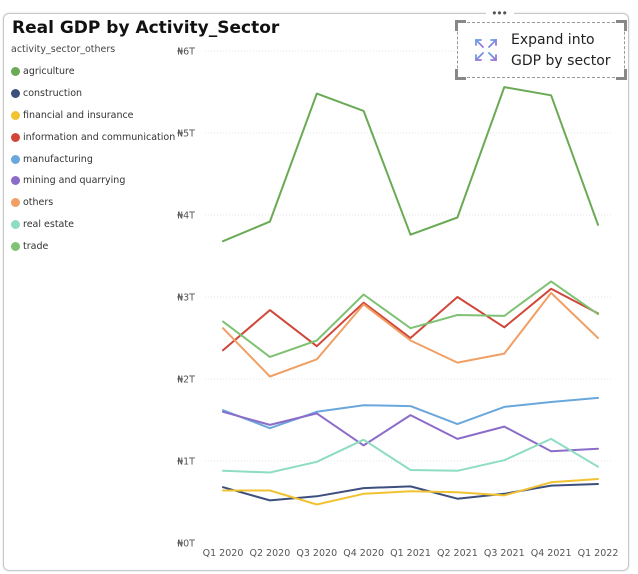  I want to click on series-line-information-and-communication, so click(410, 319).